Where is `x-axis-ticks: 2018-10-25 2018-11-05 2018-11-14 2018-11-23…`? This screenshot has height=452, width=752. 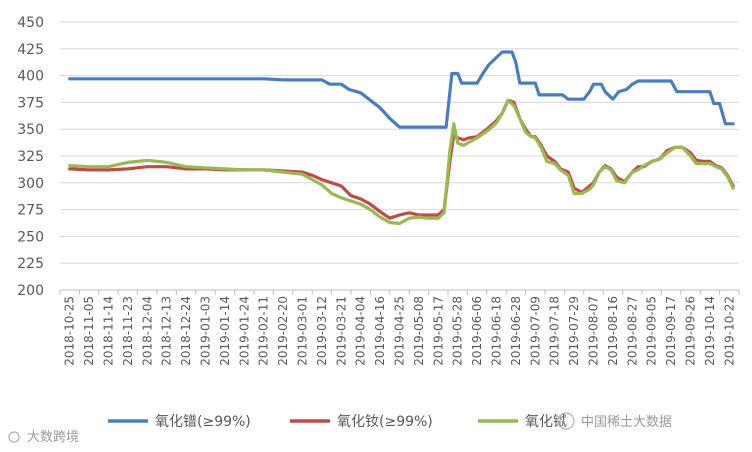 x-axis-ticks: 2018-10-25 2018-11-05 2018-11-14 2018-11-23… is located at coordinates (400, 331).